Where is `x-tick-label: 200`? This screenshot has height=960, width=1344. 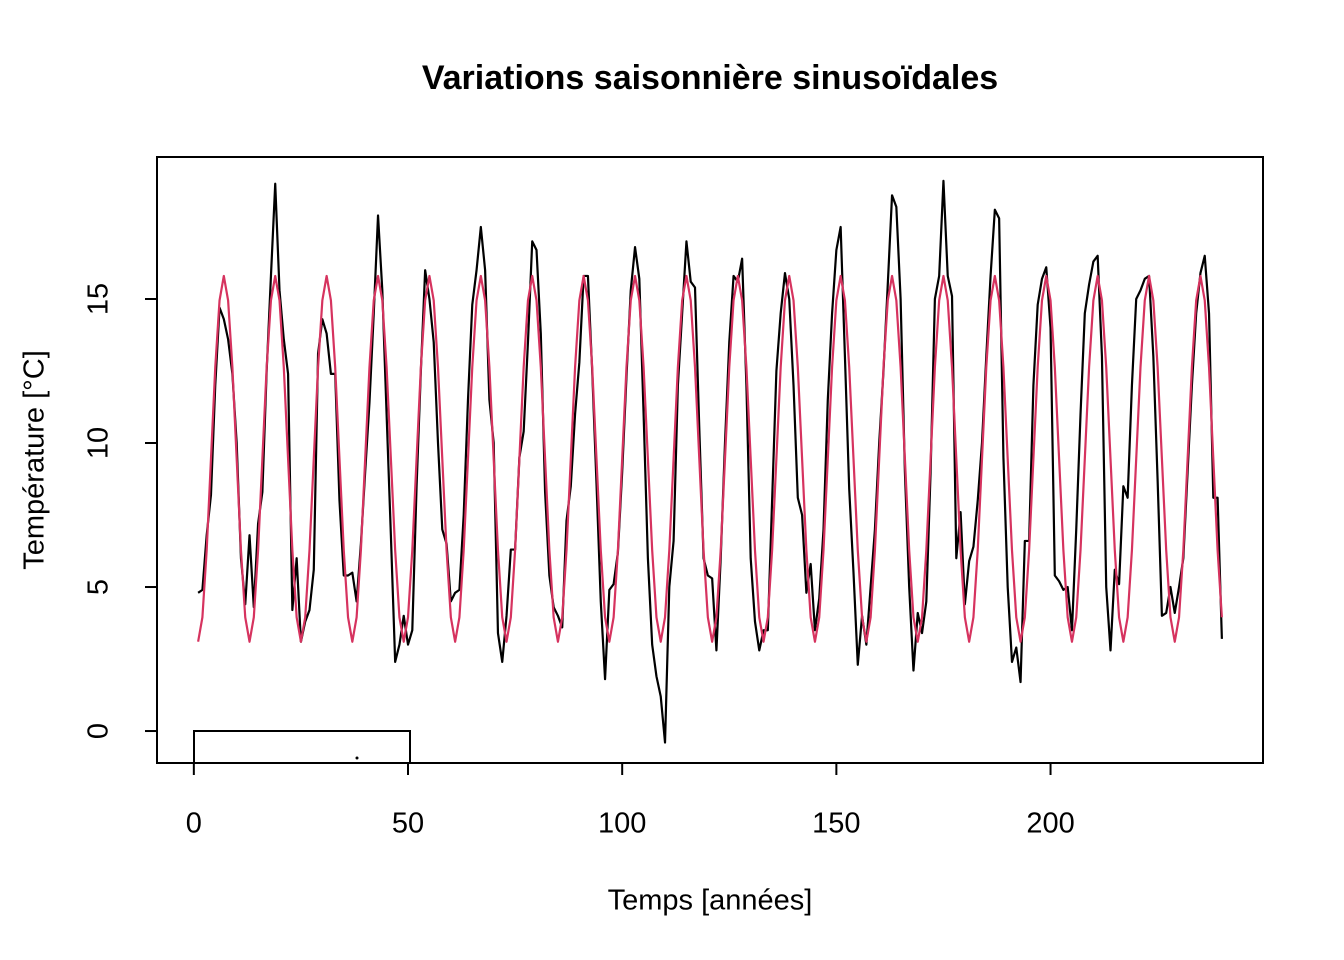 x-tick-label: 200 is located at coordinates (1050, 824).